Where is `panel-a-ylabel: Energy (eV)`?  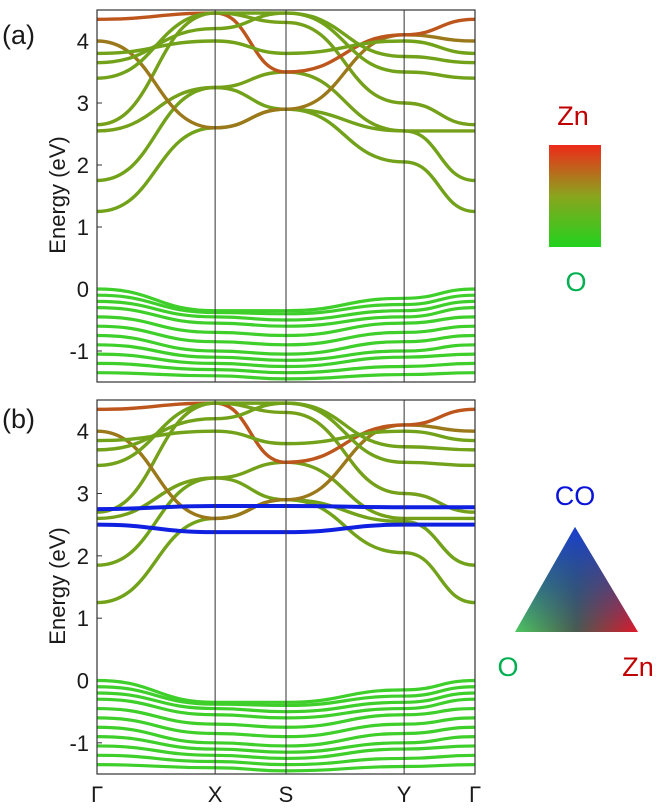 panel-a-ylabel: Energy (eV) is located at coordinates (57, 194).